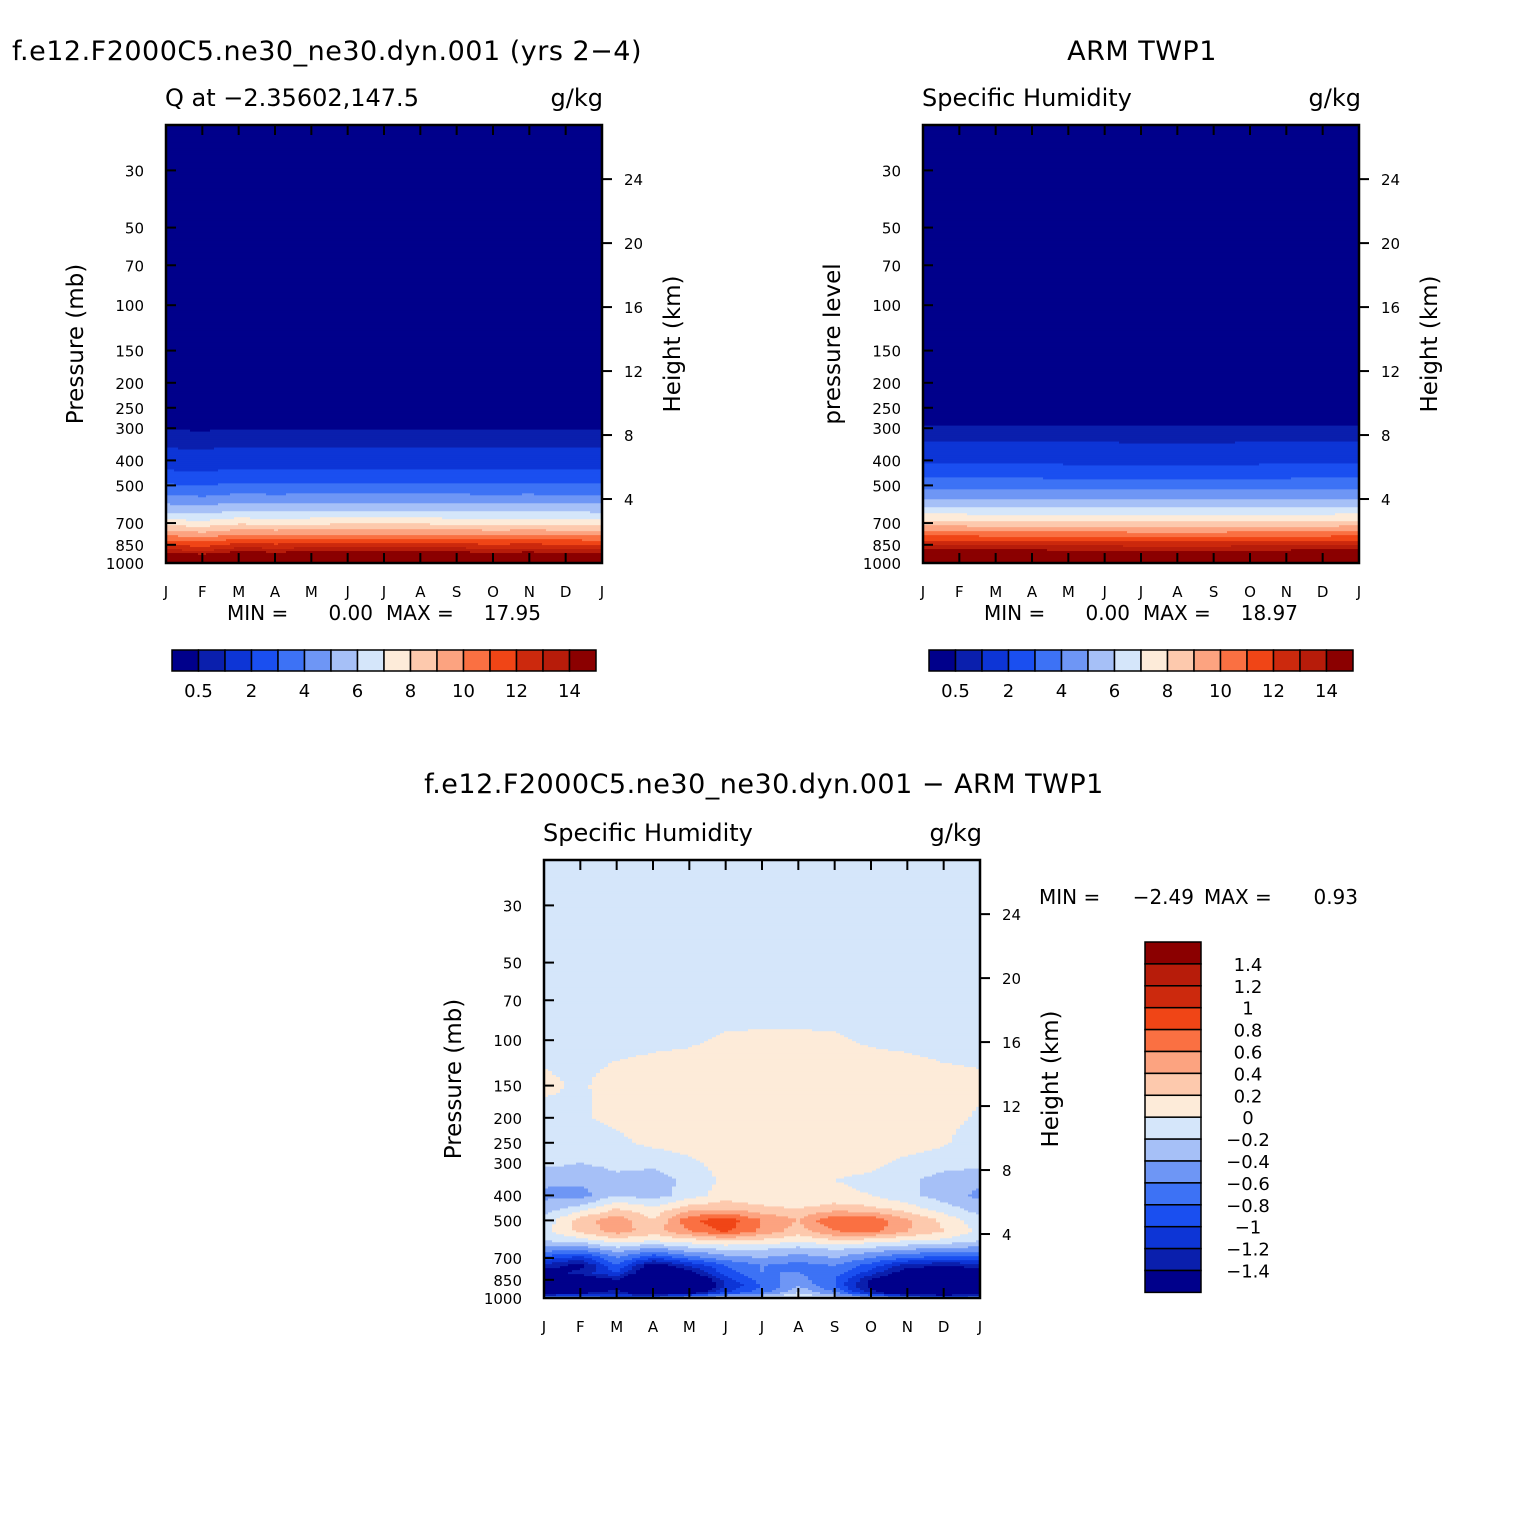  Describe the element at coordinates (886, 352) in the screenshot. I see `y-tick-label: 150` at that location.